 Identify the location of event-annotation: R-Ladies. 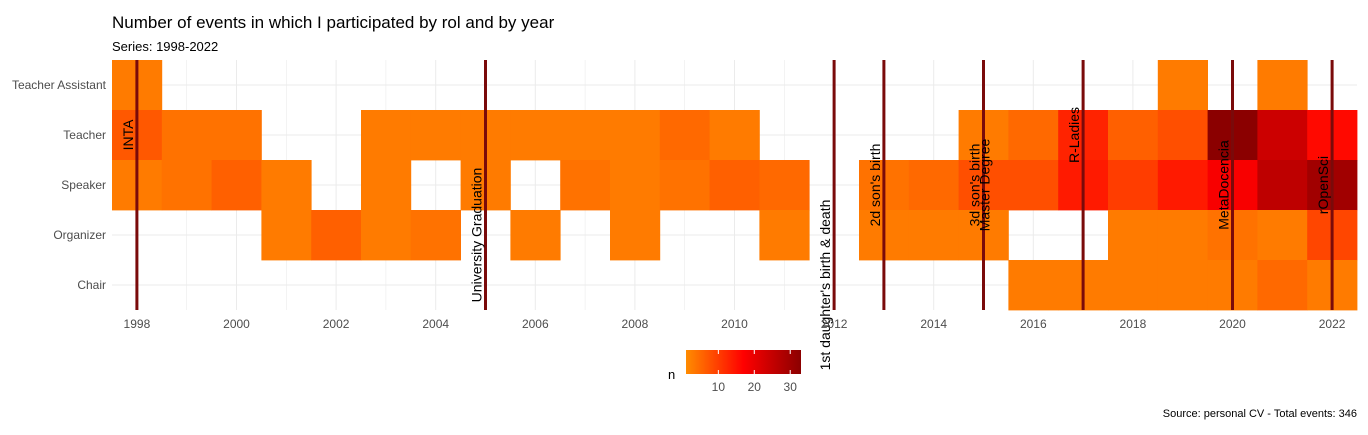
(1074, 135).